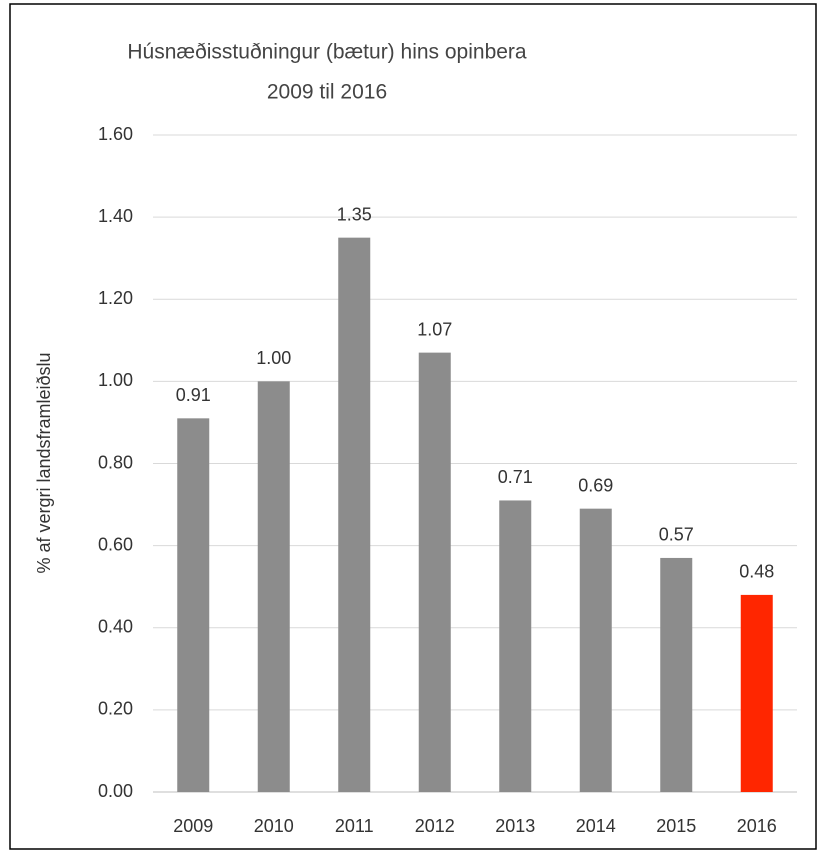 This screenshot has width=821, height=853. What do you see at coordinates (115, 627) in the screenshot?
I see `y-tick-label: 0.40` at bounding box center [115, 627].